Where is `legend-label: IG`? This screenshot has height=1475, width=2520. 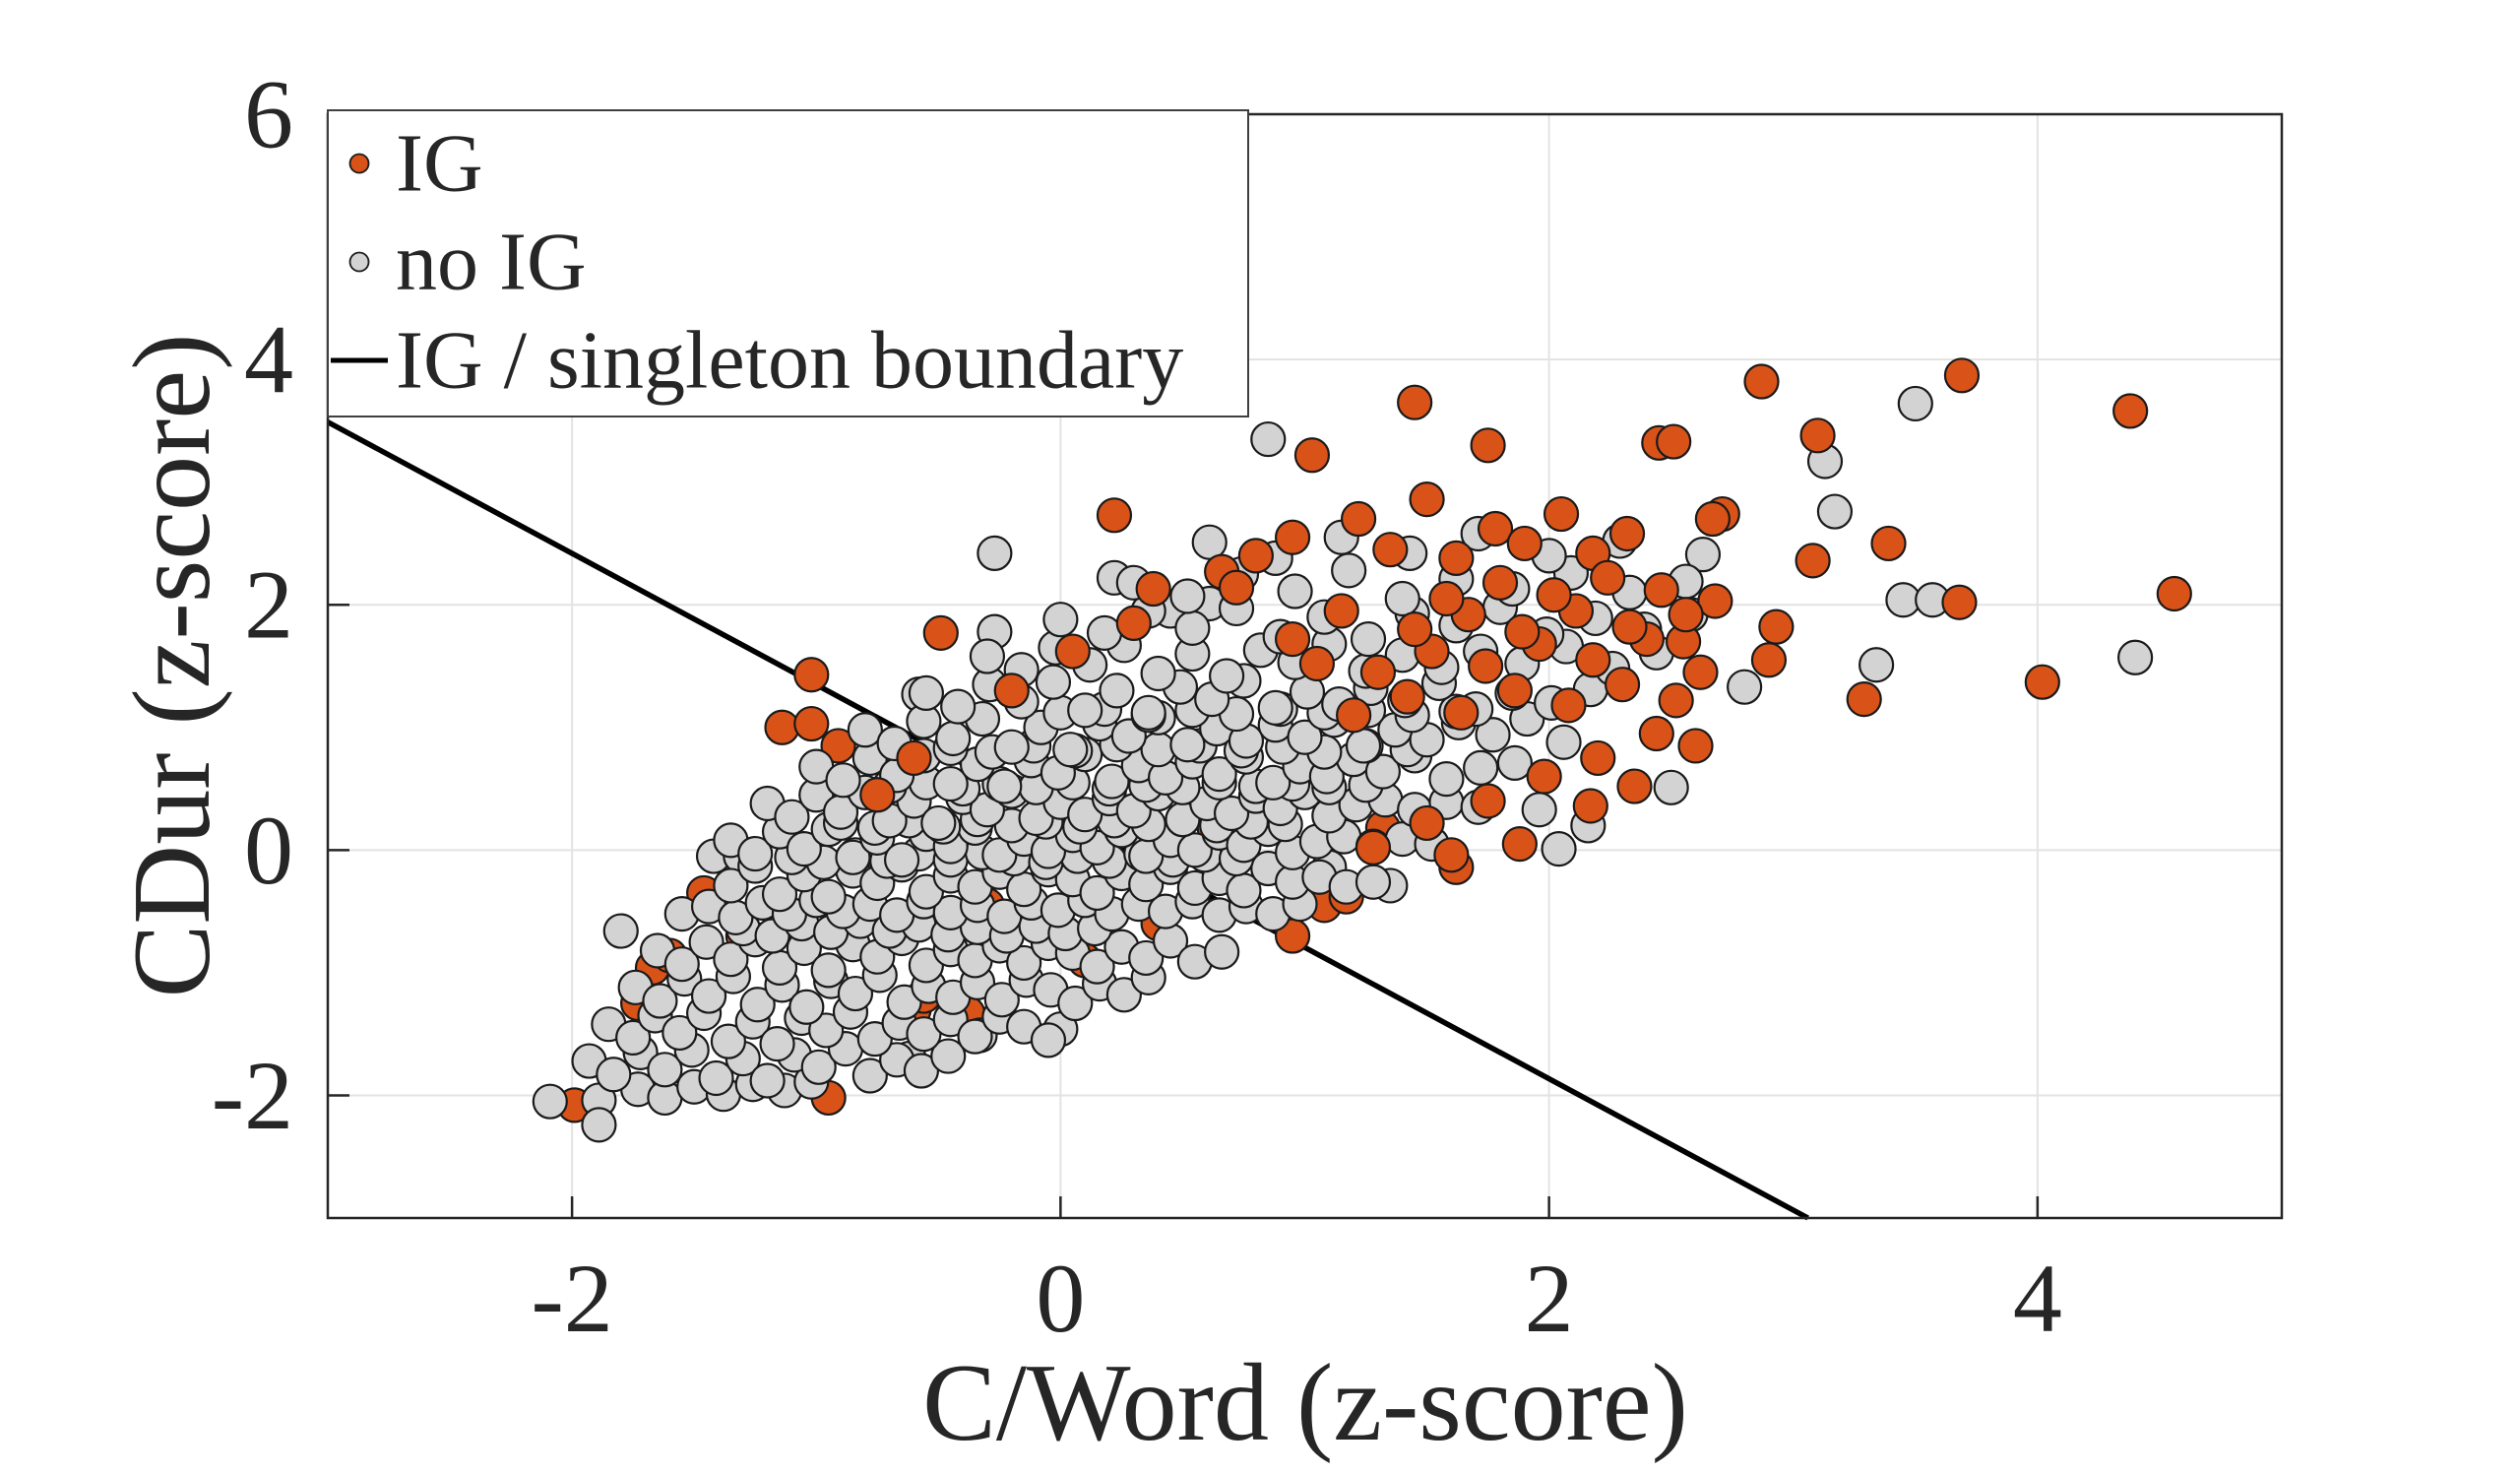
legend-label: IG is located at coordinates (439, 164).